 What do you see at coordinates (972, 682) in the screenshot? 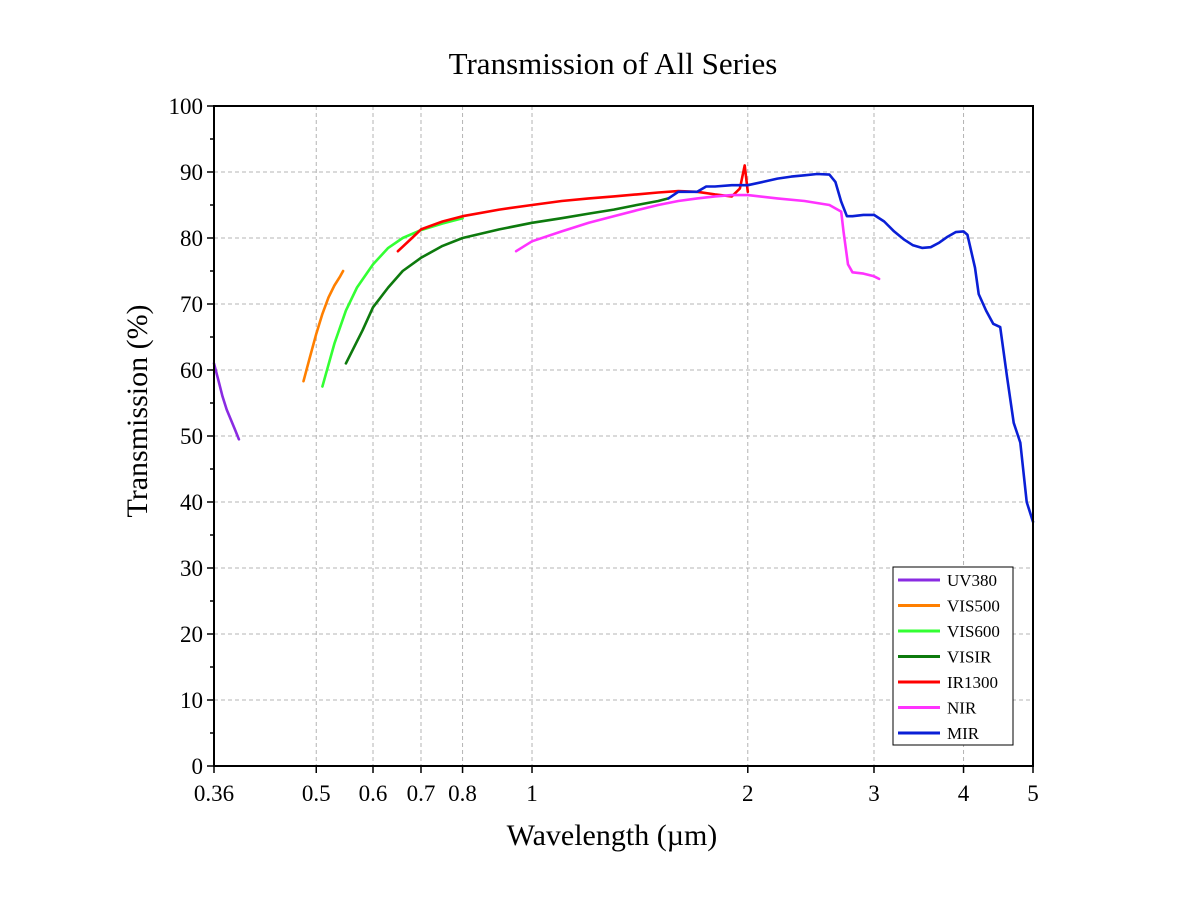
I see `legend-label-ir1300: IR1300` at bounding box center [972, 682].